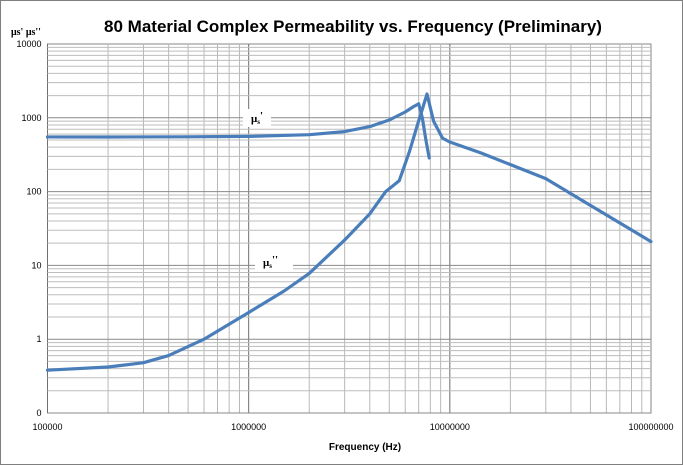  What do you see at coordinates (650, 427) in the screenshot?
I see `x-tick-label: 100000000` at bounding box center [650, 427].